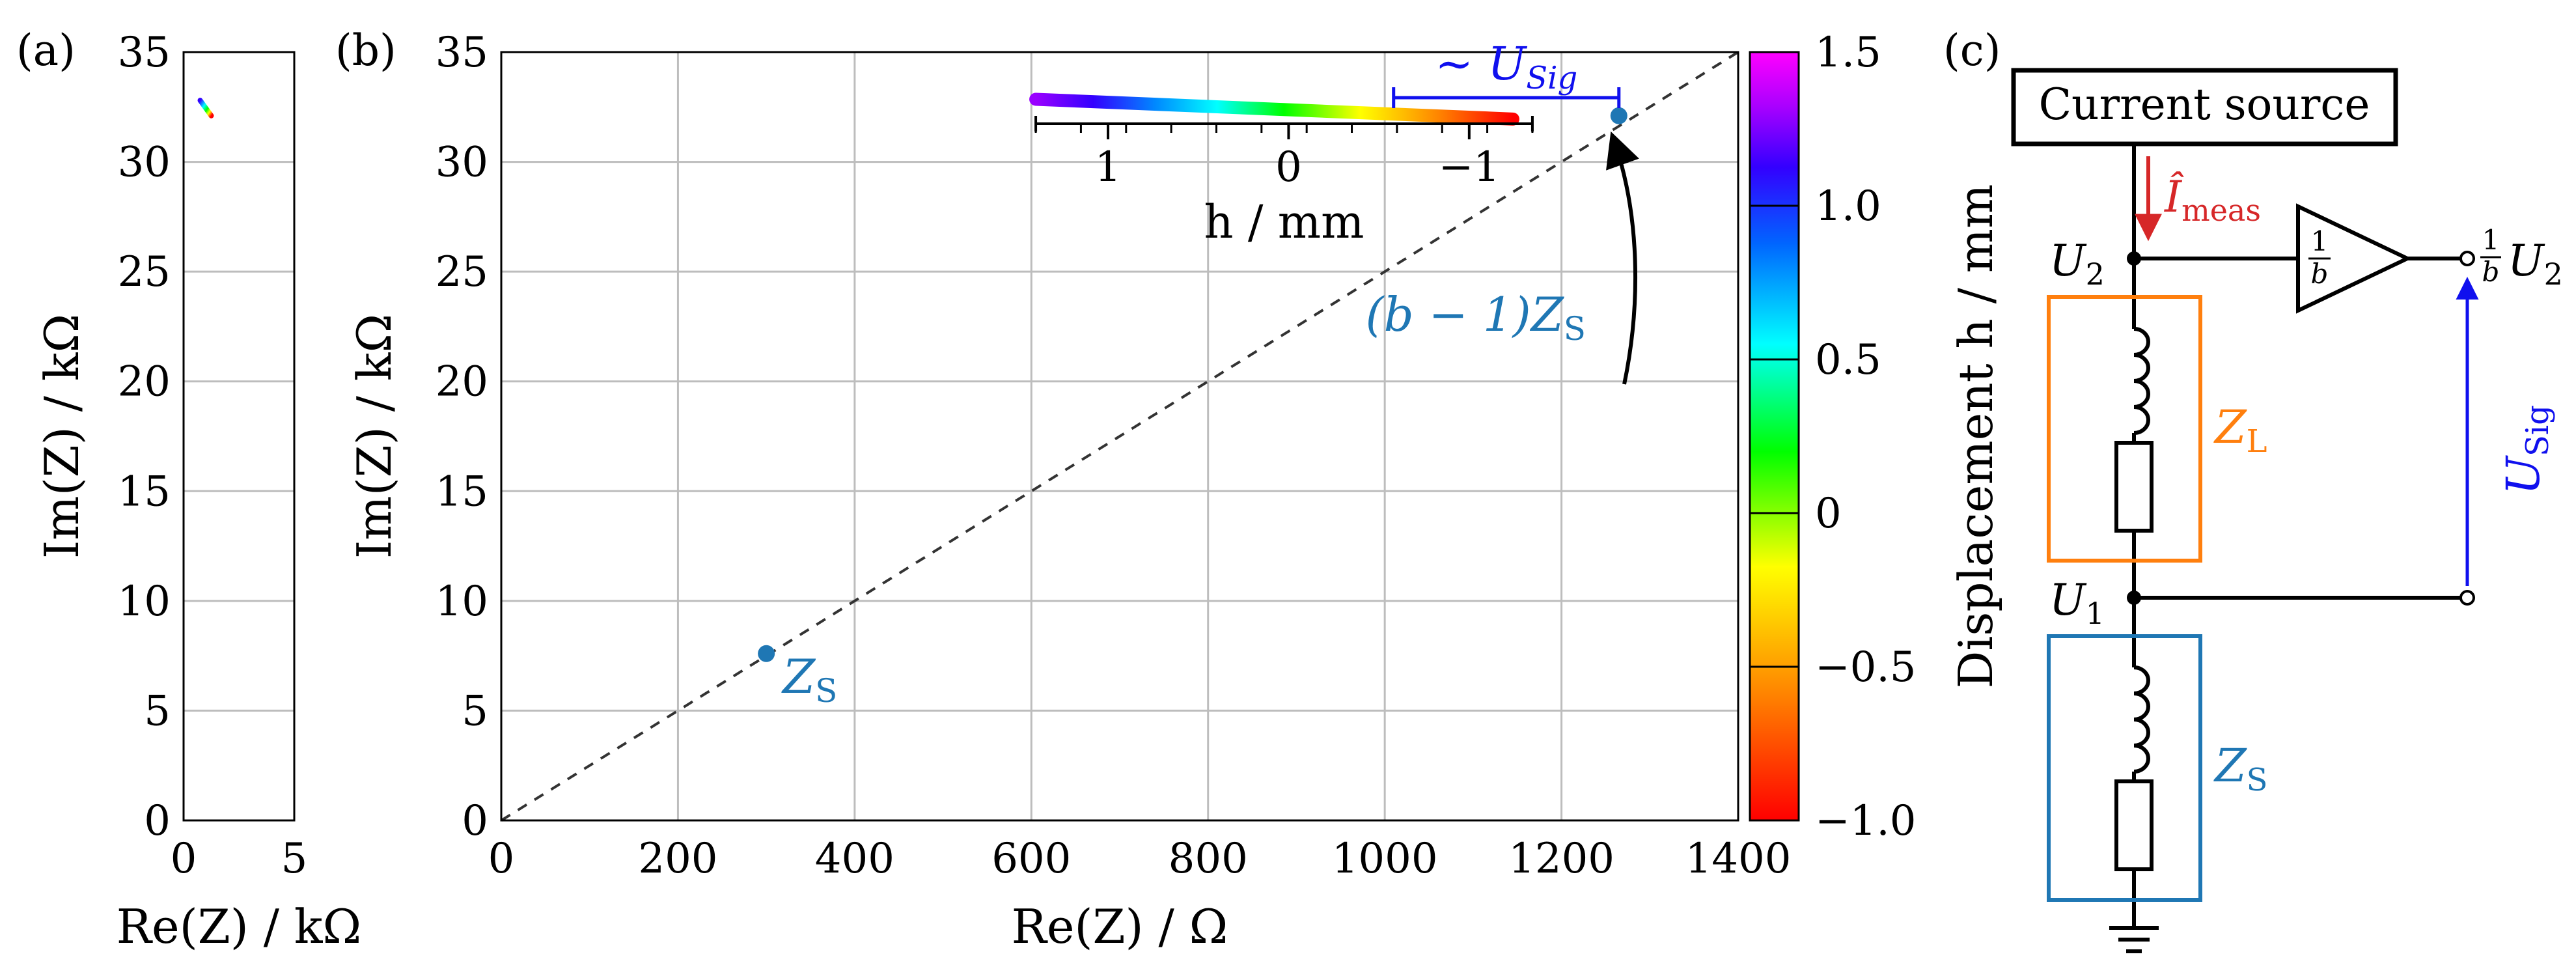  What do you see at coordinates (1975, 437) in the screenshot?
I see `colorbar-label: Displacement h / mm` at bounding box center [1975, 437].